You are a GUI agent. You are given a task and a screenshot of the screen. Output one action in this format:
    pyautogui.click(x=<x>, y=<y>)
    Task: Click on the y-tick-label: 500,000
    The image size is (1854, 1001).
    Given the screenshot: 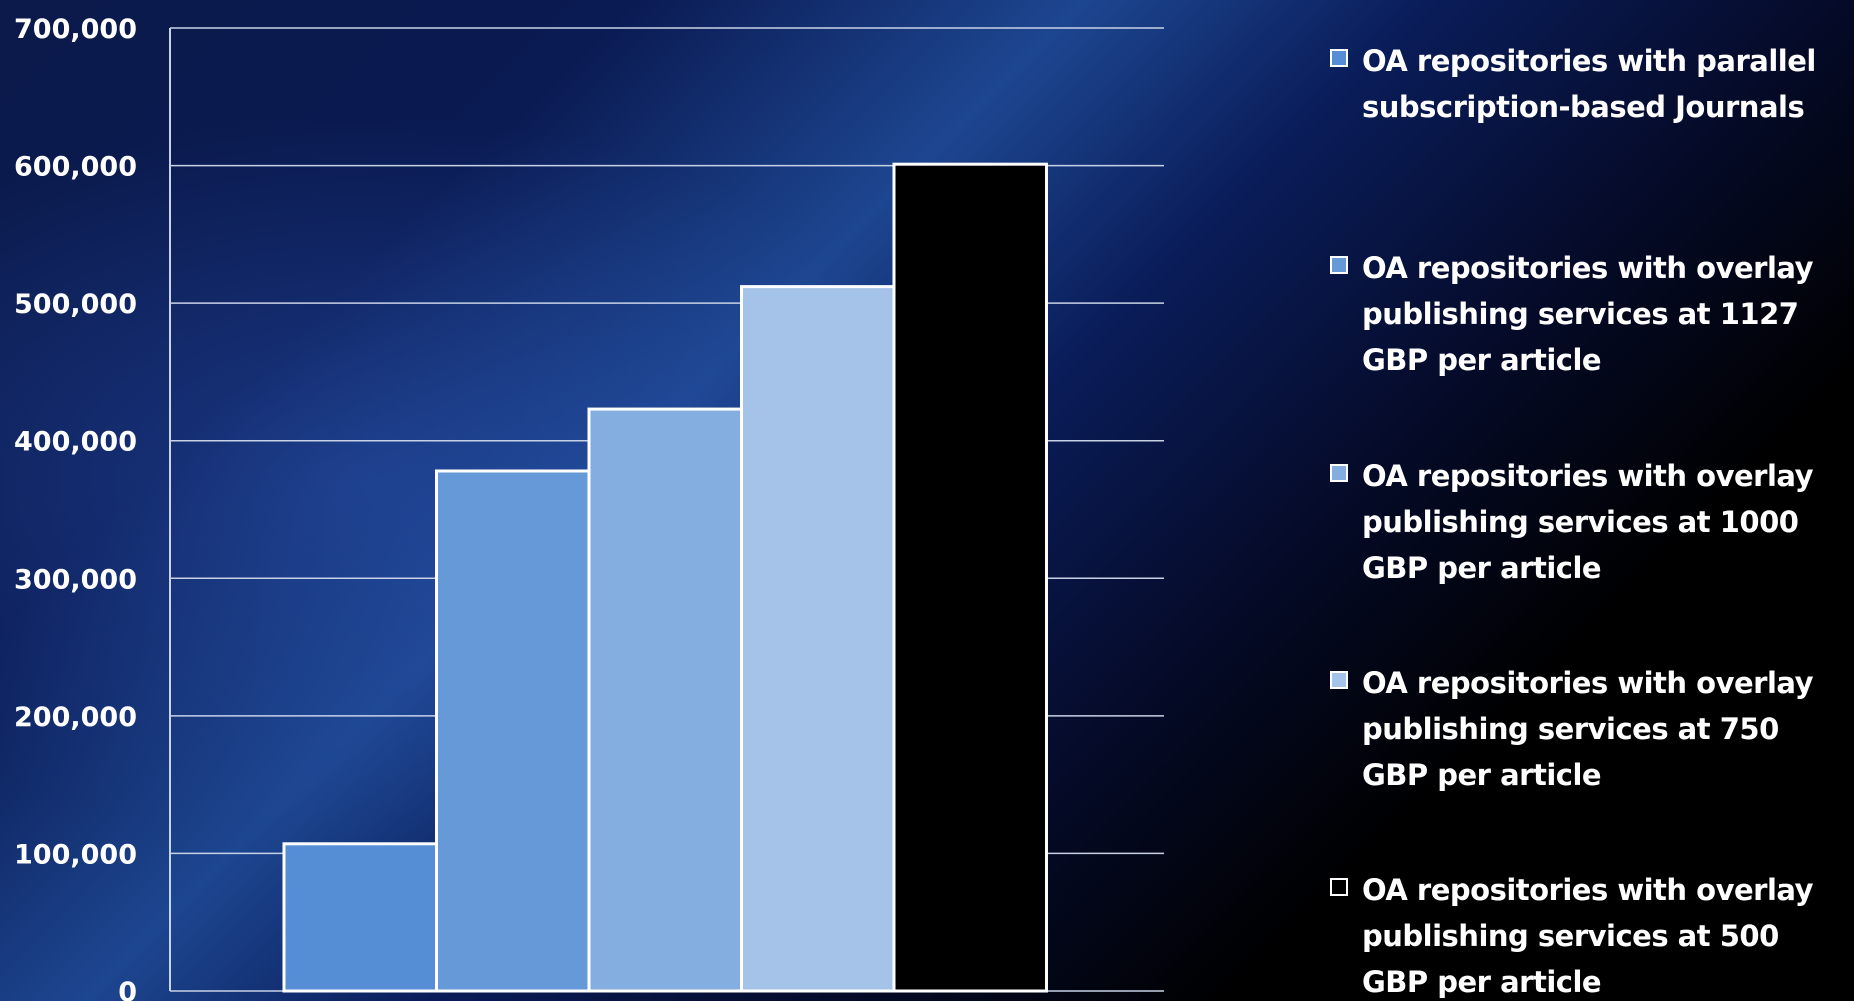 What is the action you would take?
    pyautogui.click(x=75, y=304)
    